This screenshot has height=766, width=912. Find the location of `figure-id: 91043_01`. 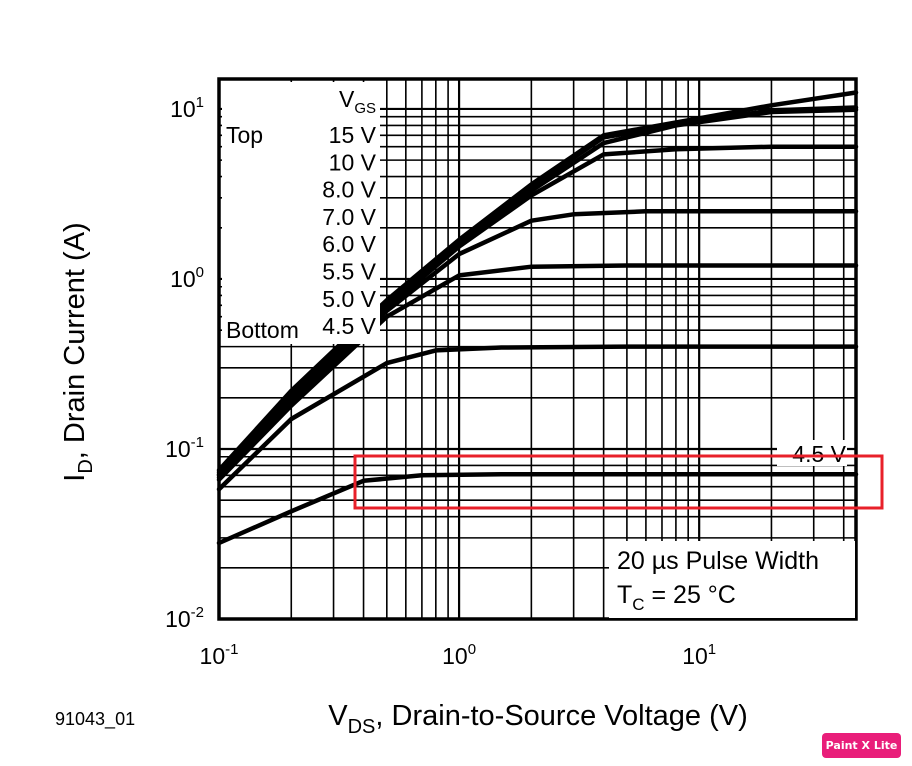

figure-id: 91043_01 is located at coordinates (95, 719).